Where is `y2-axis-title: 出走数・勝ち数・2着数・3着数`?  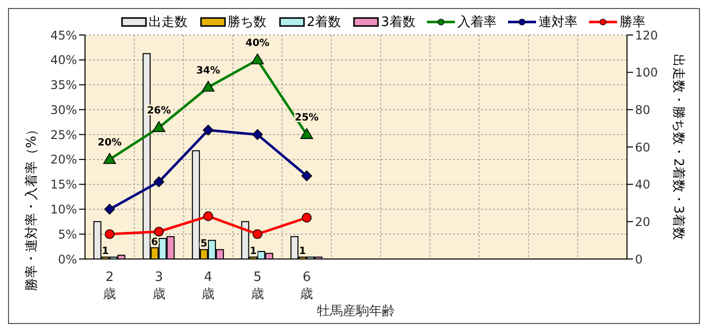 y2-axis-title: 出走数・勝ち数・2着数・3着数 is located at coordinates (678, 147).